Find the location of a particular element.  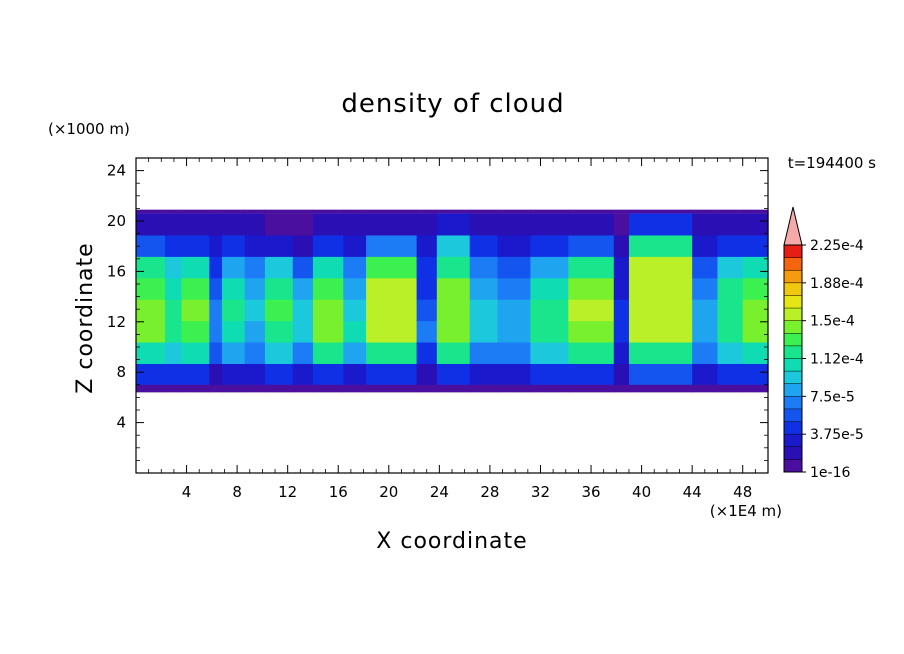

x-tick-label: 12 is located at coordinates (287, 492).